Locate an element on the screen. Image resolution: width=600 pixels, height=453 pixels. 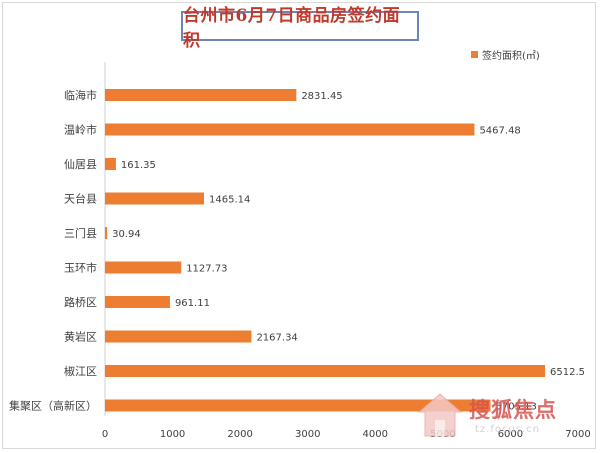
legend: 签约面积(㎡) is located at coordinates (505, 54).